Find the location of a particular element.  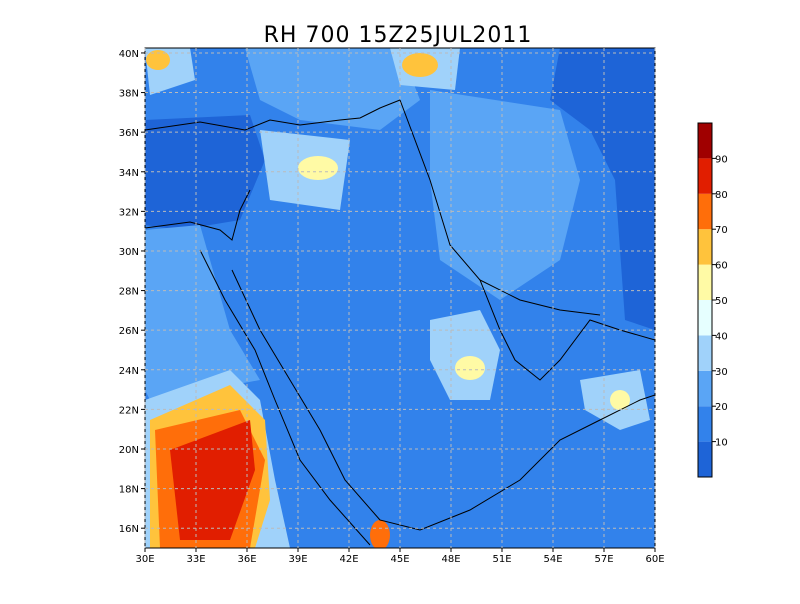

colorbar-label: 30 is located at coordinates (721, 372).